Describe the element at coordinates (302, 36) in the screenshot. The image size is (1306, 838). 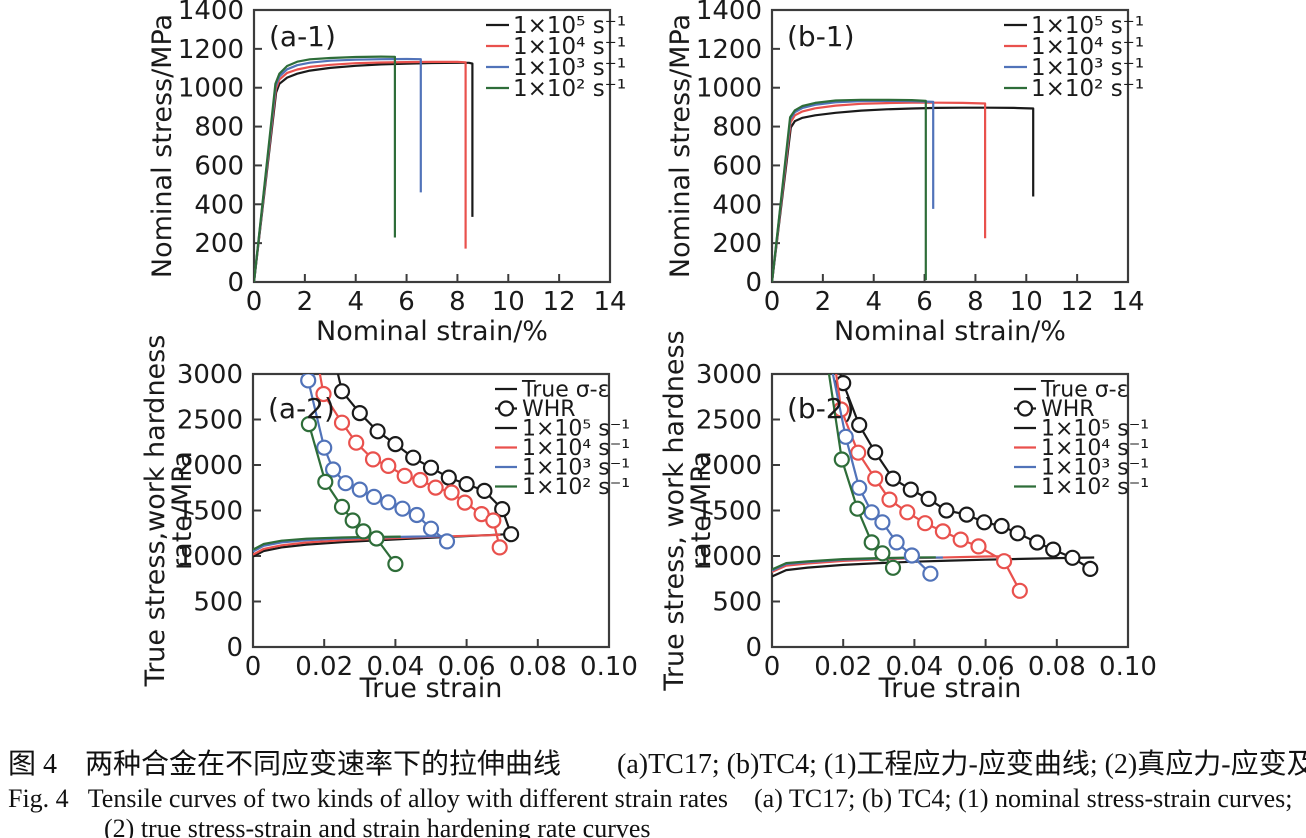
I see `panel-label-a-1: (a-1)` at that location.